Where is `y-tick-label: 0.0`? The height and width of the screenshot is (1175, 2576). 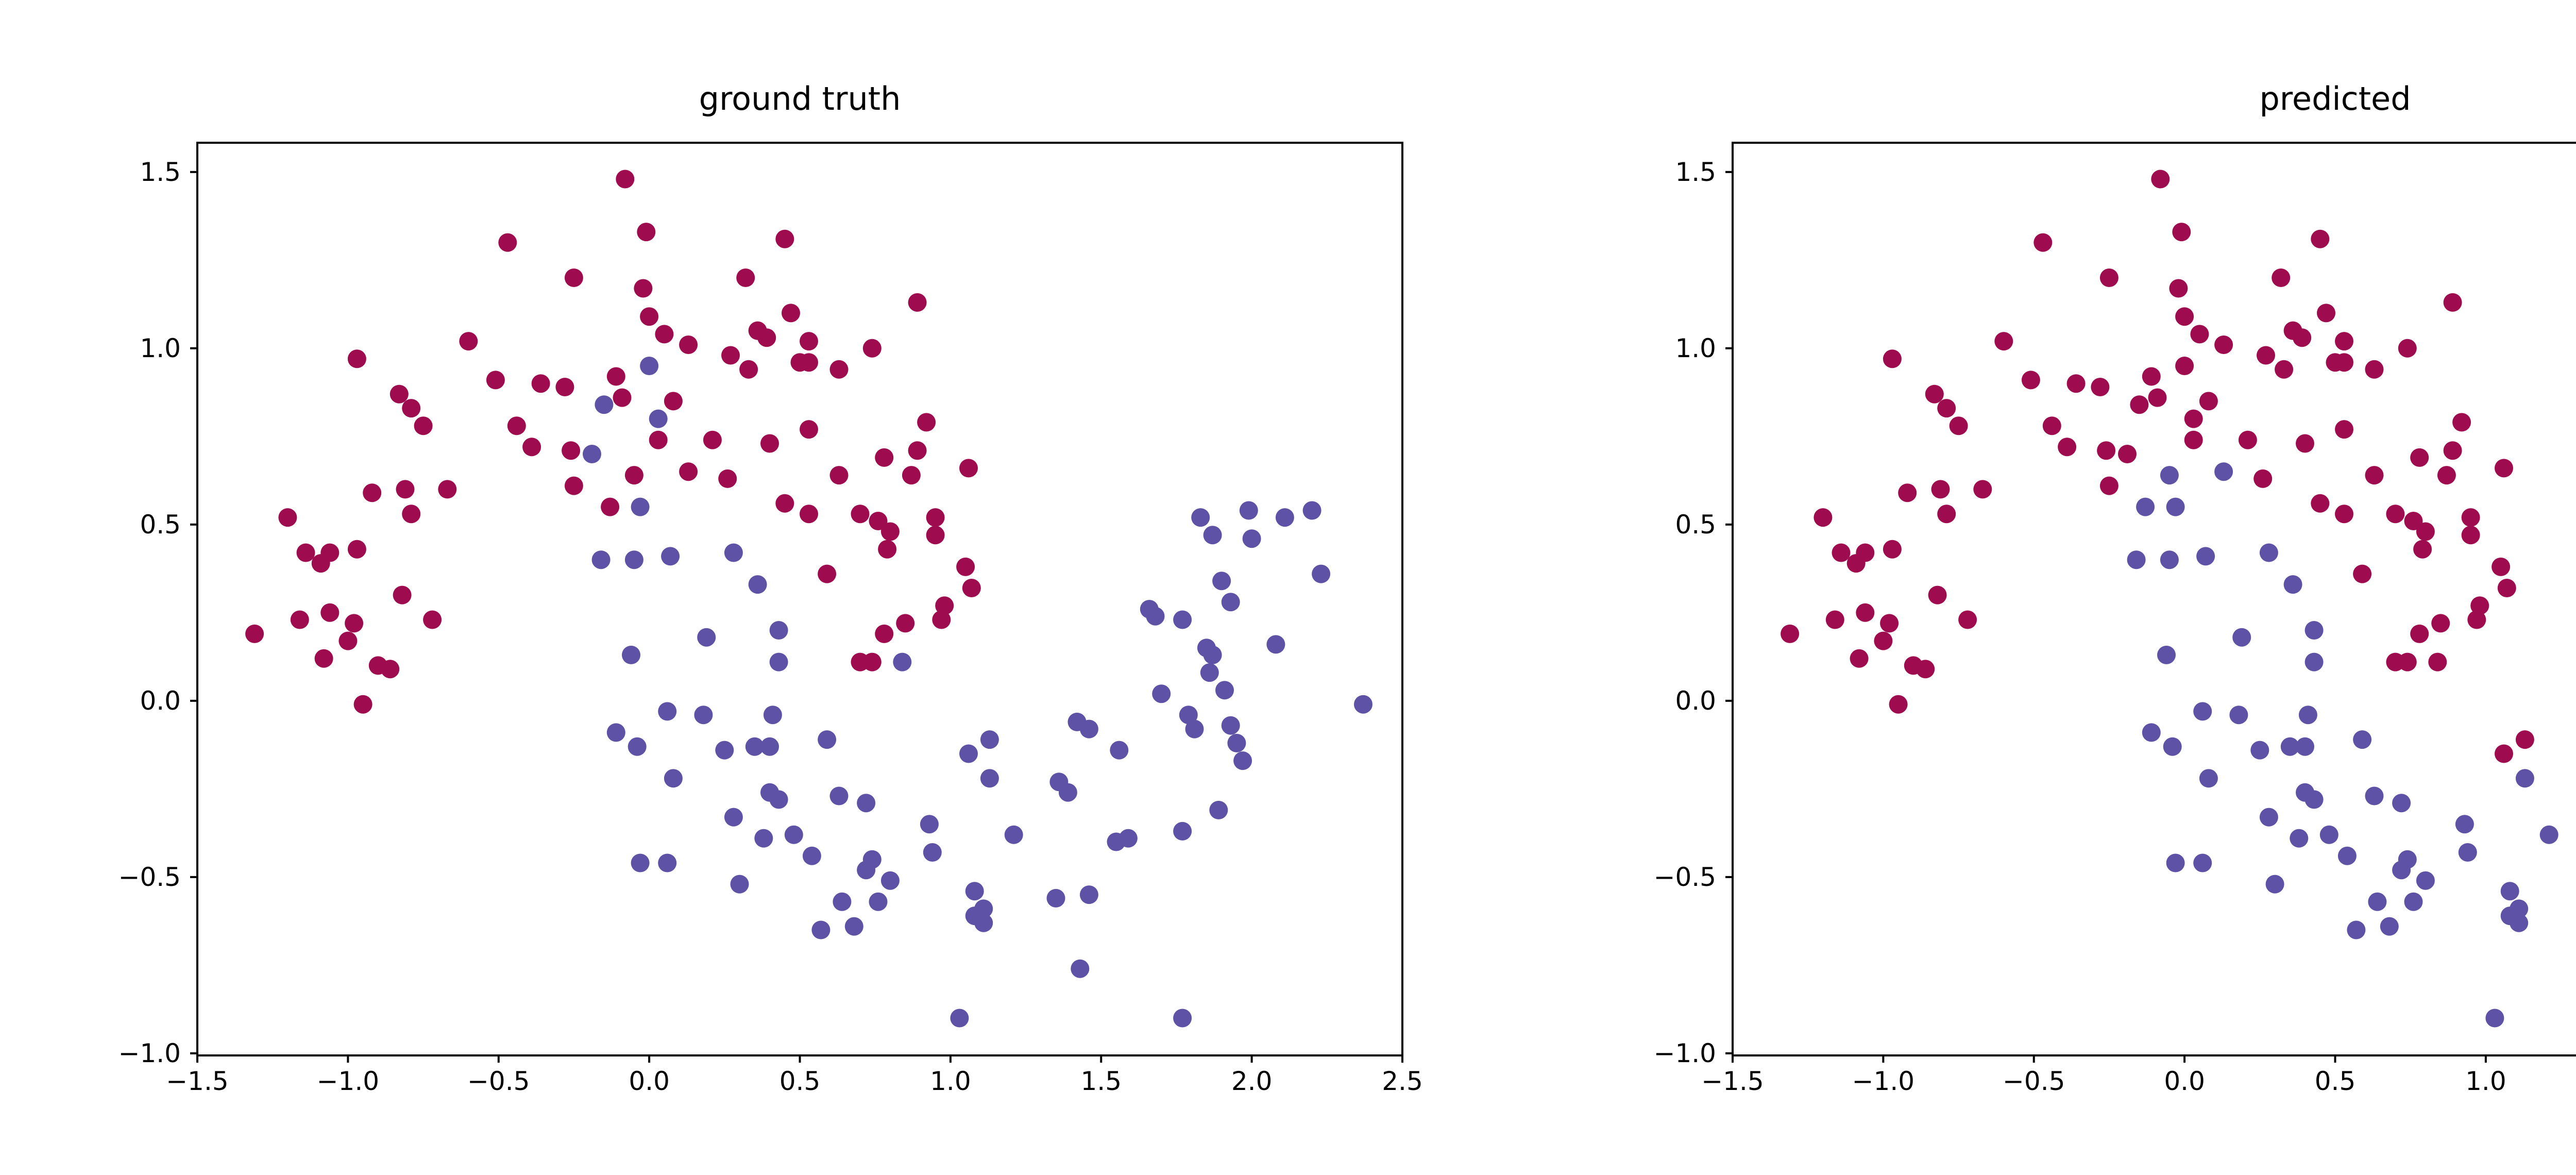
y-tick-label: 0.0 is located at coordinates (160, 701).